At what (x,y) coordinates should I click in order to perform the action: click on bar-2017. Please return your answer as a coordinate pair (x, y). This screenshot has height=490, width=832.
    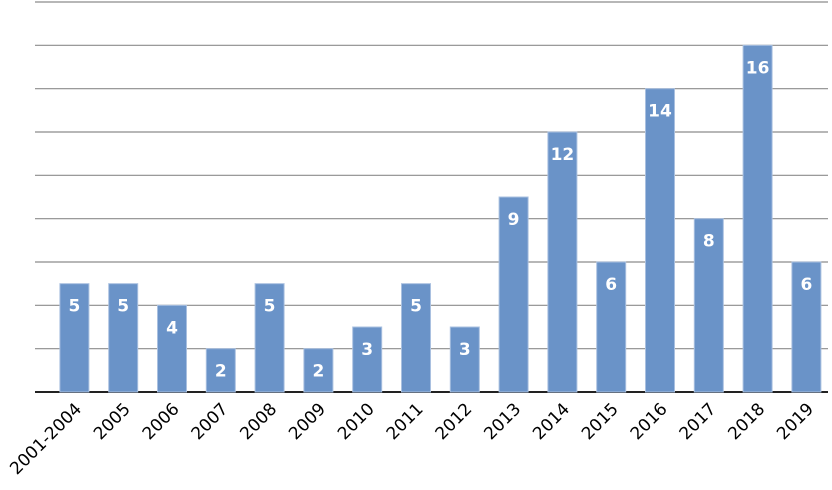
    Looking at the image, I should click on (708, 305).